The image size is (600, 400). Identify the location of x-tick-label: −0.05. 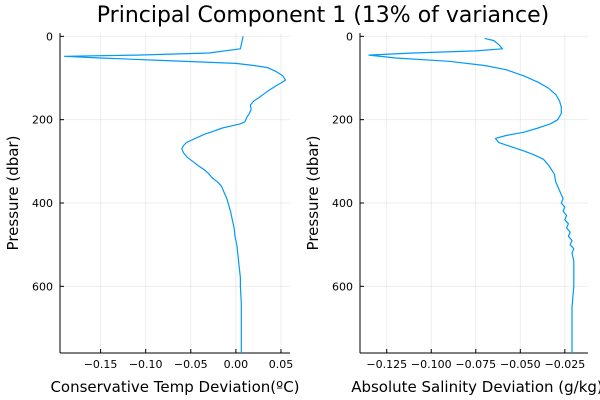
(191, 364).